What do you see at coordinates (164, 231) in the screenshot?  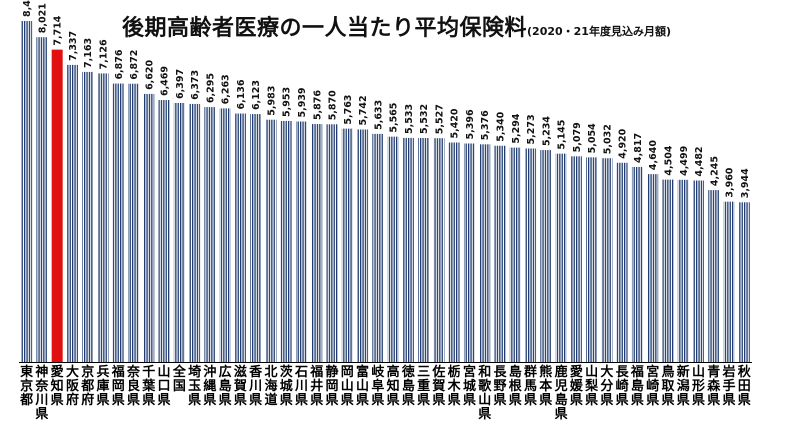 I see `bar-山口県` at bounding box center [164, 231].